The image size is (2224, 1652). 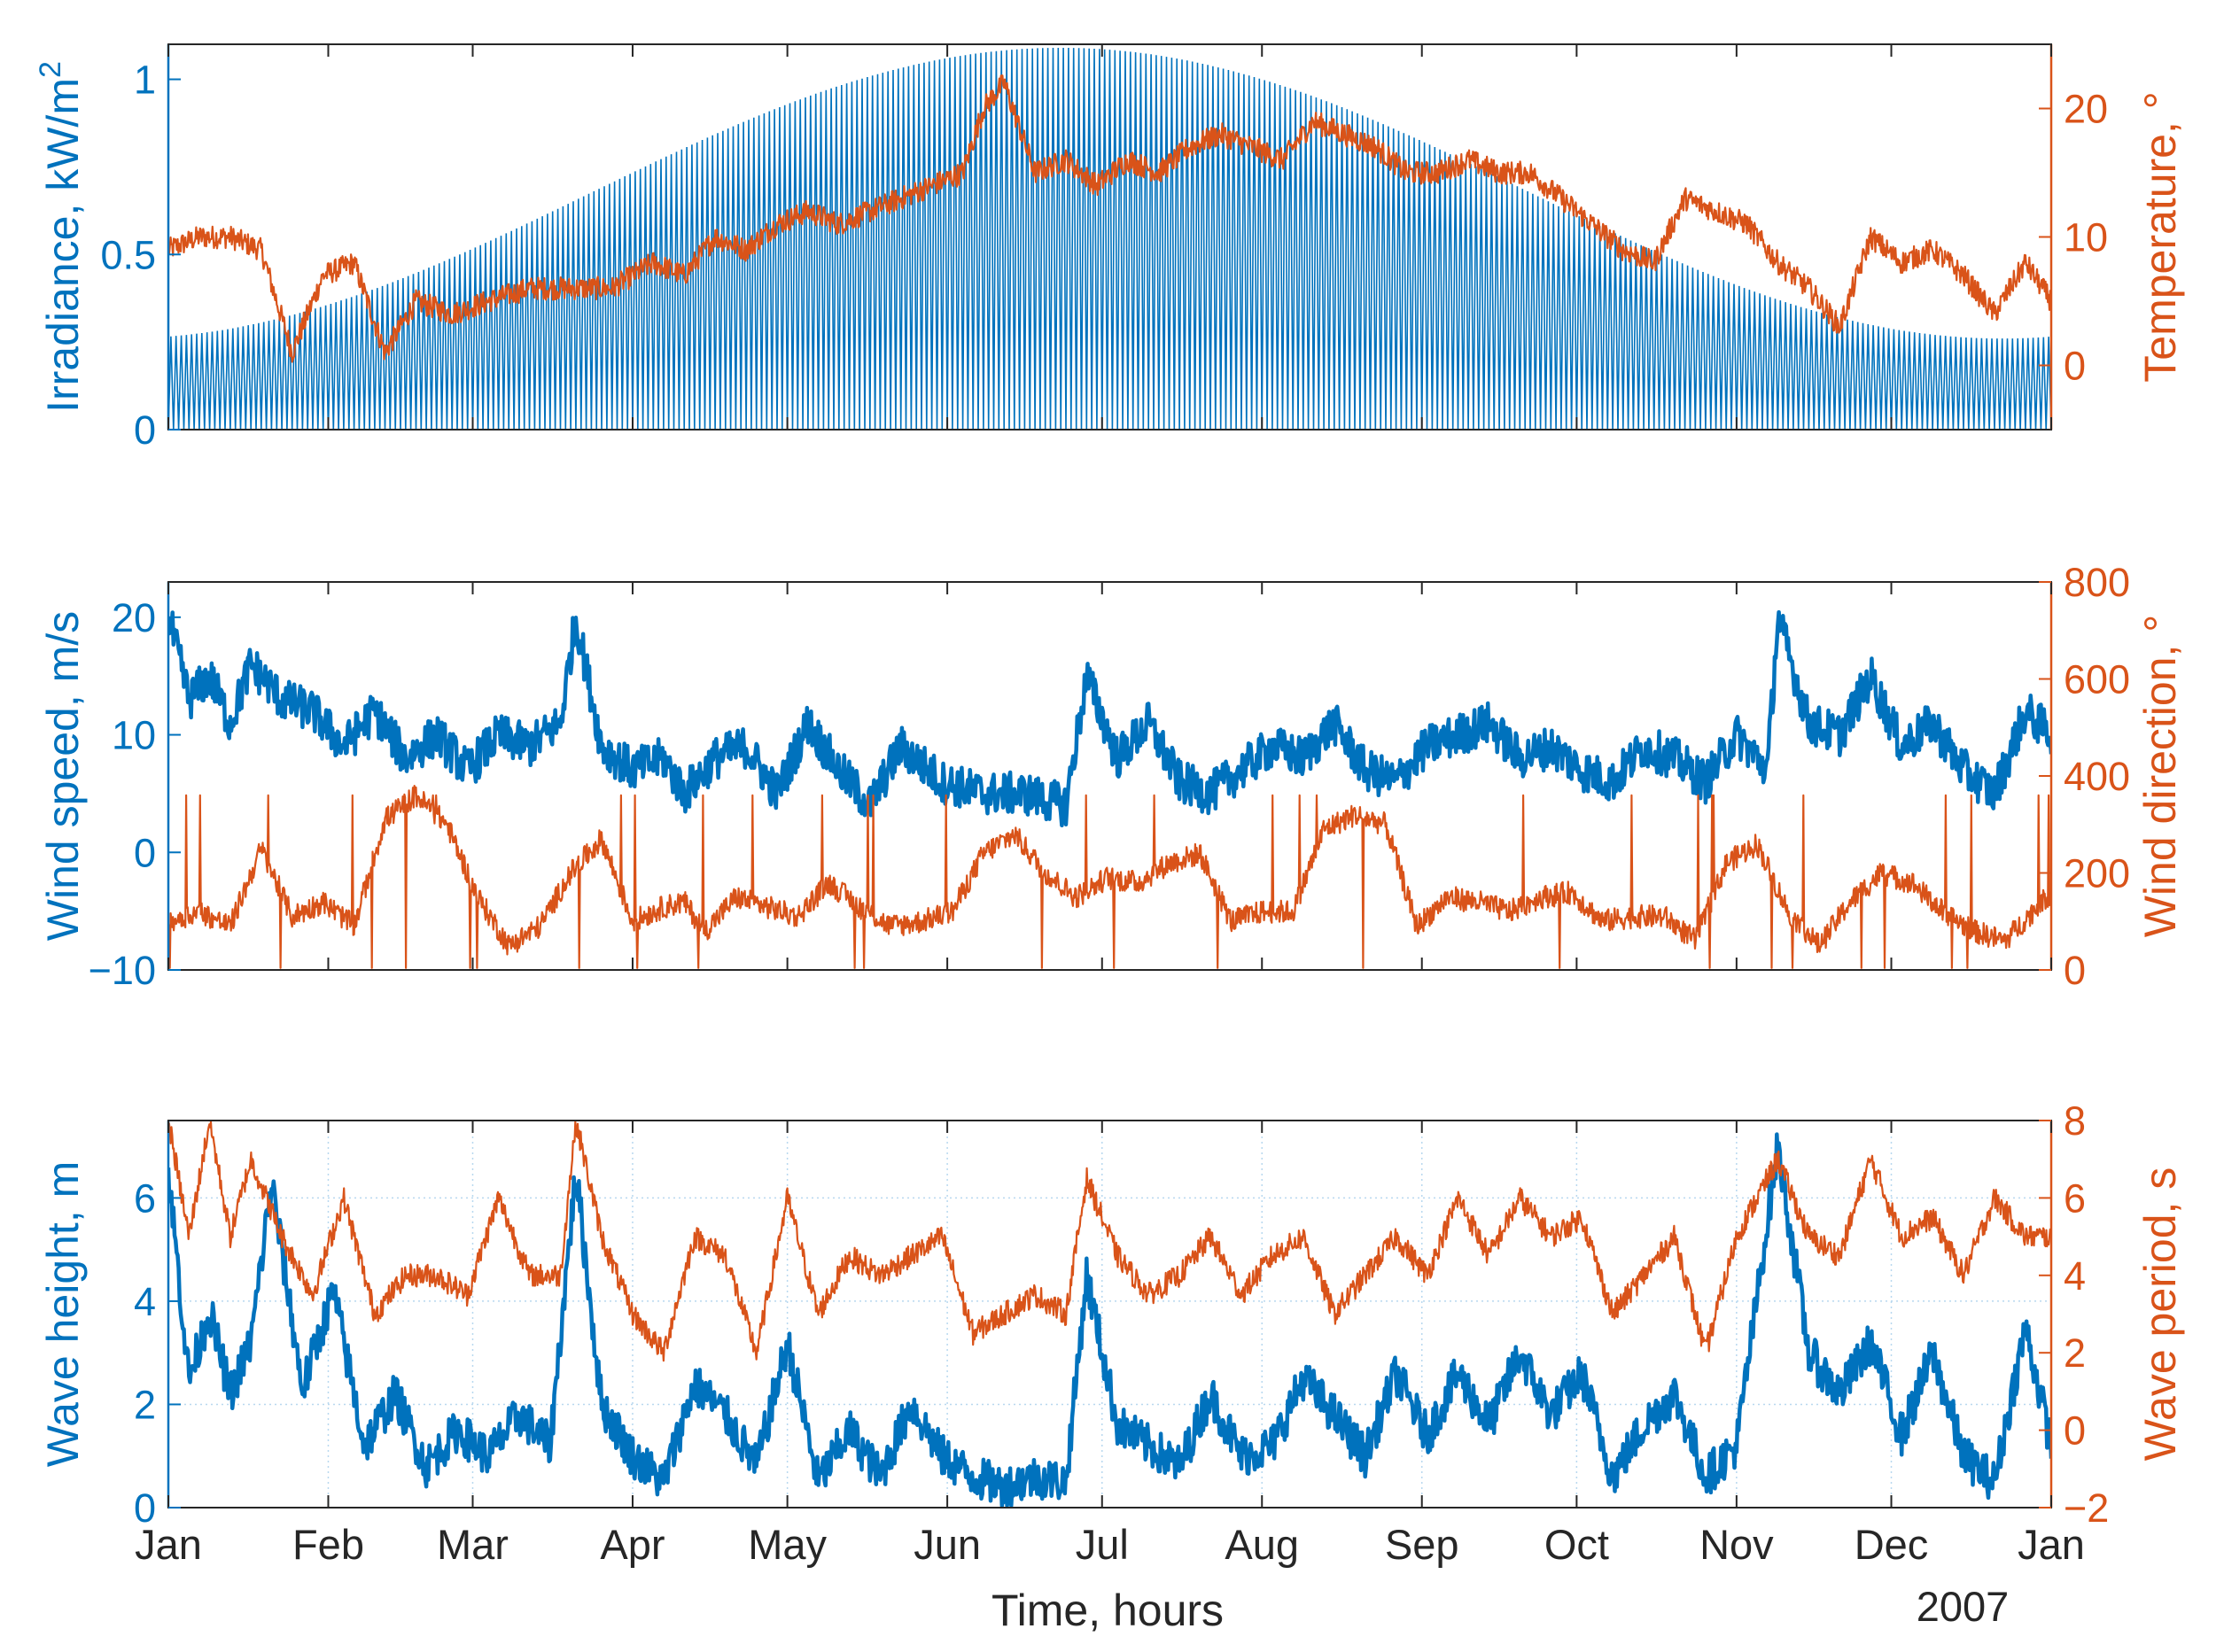 What do you see at coordinates (1422, 1544) in the screenshot?
I see `x-tick-label: Sep` at bounding box center [1422, 1544].